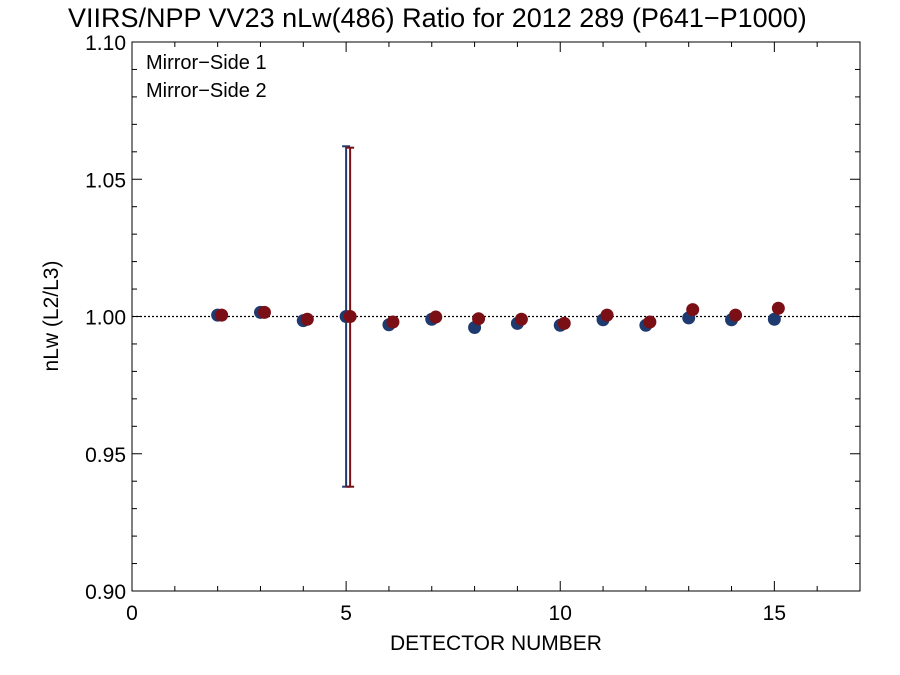 This screenshot has width=900, height=675. I want to click on x-tick-label: 5, so click(346, 613).